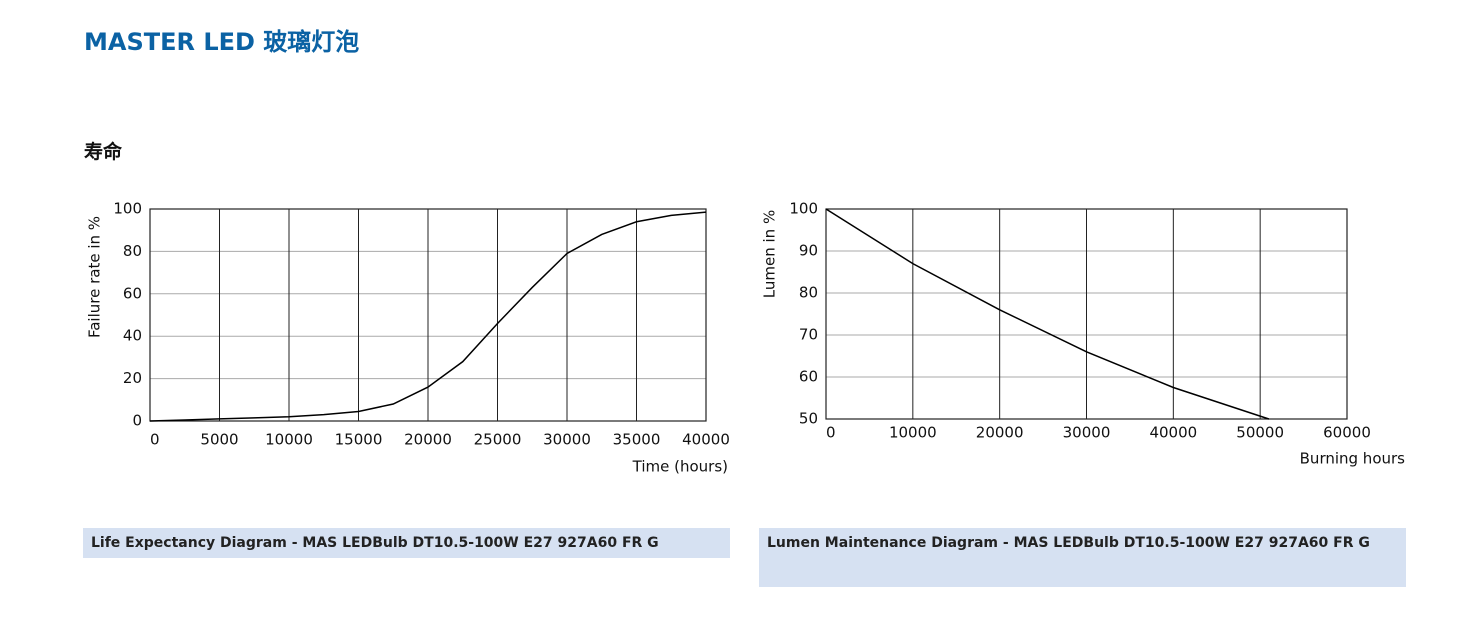  I want to click on x-tick-label: 25000, so click(498, 440).